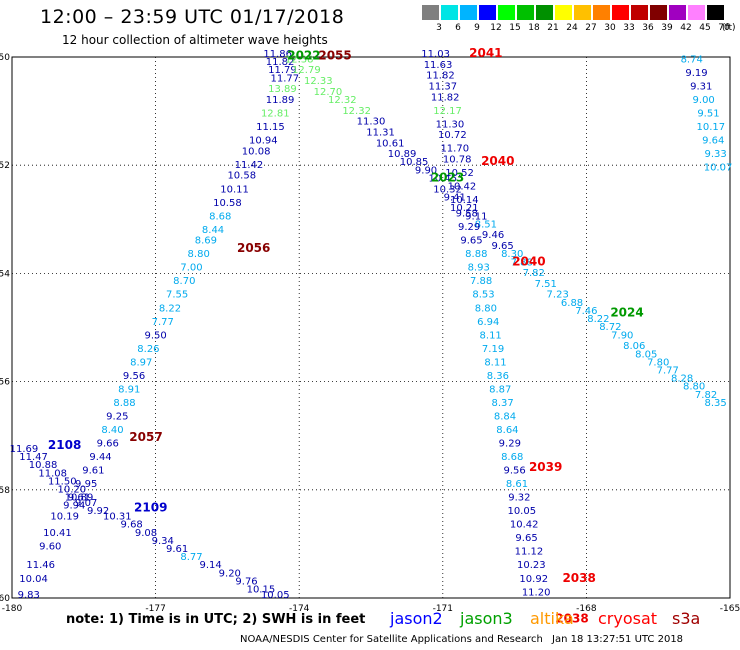 The width and height of the screenshot is (740, 650). Describe the element at coordinates (533, 579) in the screenshot. I see `wave-height-value: 10.92` at that location.